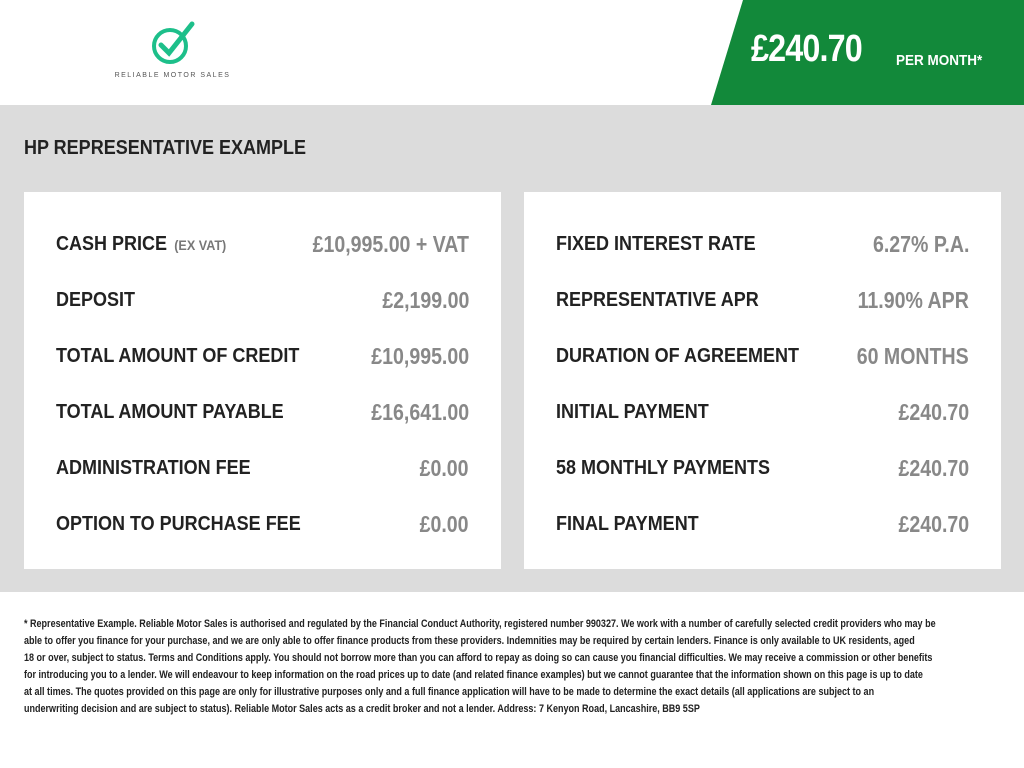  What do you see at coordinates (913, 299) in the screenshot?
I see `row-value: 11.90% APR` at bounding box center [913, 299].